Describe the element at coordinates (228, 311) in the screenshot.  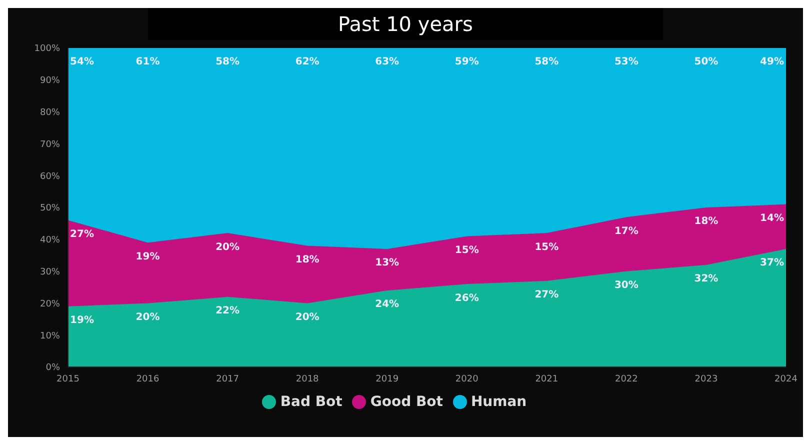
I see `data-label: 22%` at that location.